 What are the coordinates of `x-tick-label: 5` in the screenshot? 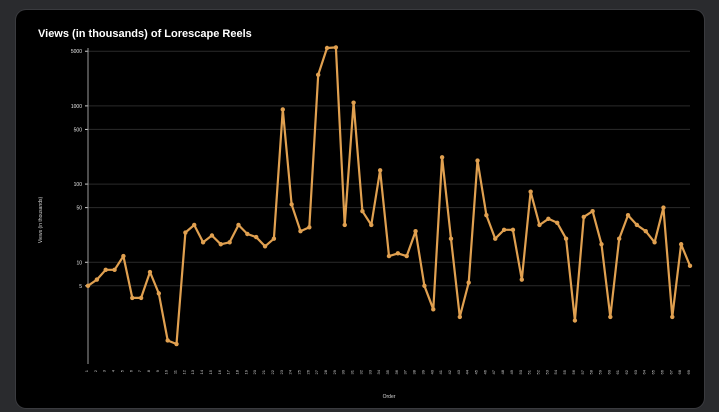 It's located at (121, 370).